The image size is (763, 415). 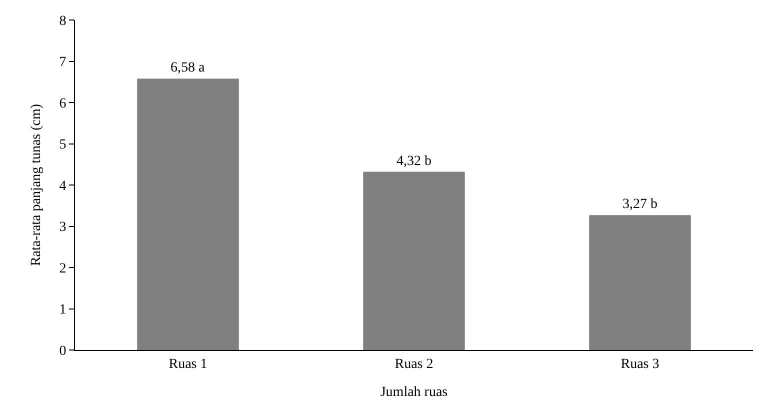 I want to click on y-tick-label: 8, so click(x=62, y=21).